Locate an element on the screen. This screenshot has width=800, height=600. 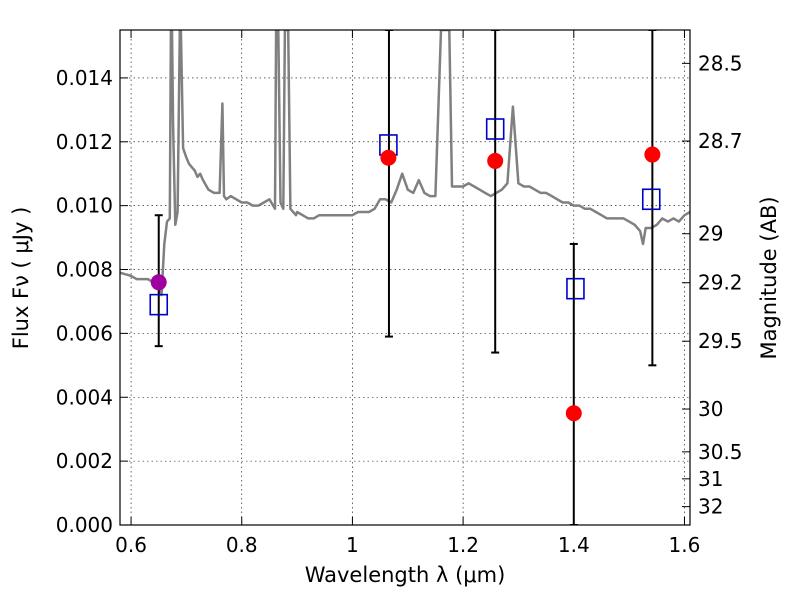
right-tick-label: 30.5 is located at coordinates (720, 452).